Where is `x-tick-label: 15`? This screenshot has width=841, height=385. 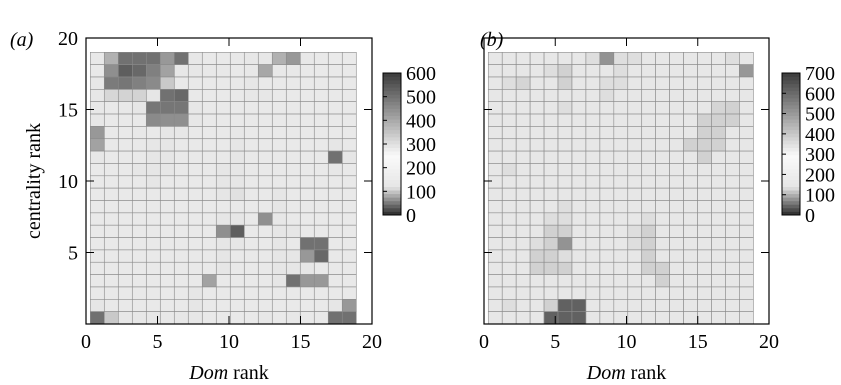 x-tick-label: 15 is located at coordinates (301, 342).